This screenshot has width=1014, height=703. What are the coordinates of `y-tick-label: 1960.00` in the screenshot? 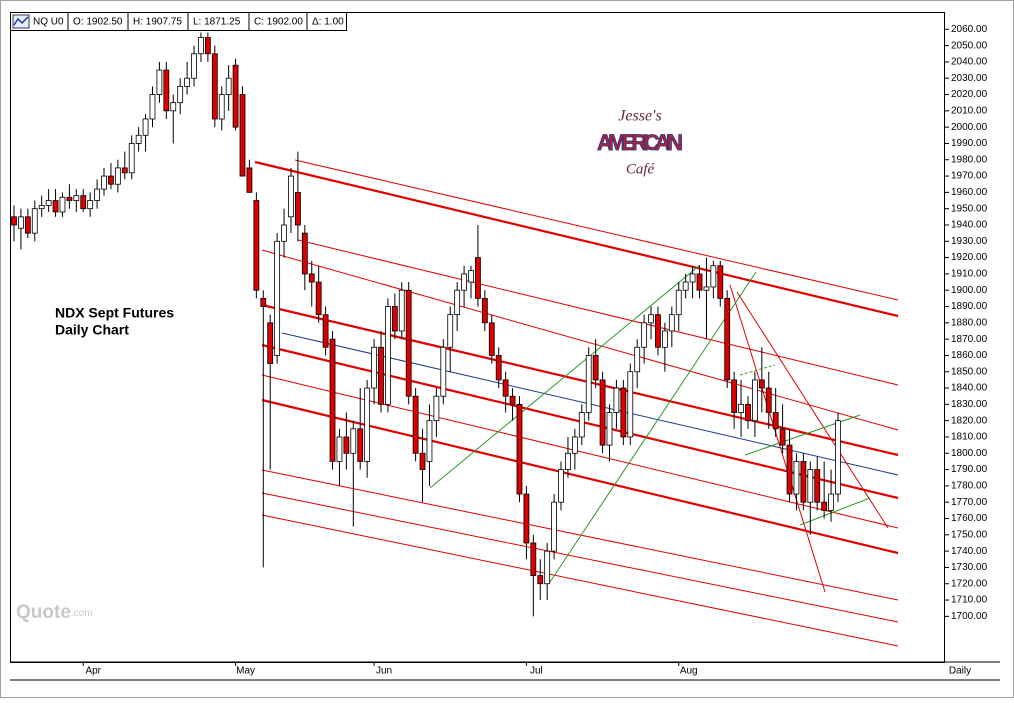 It's located at (969, 192).